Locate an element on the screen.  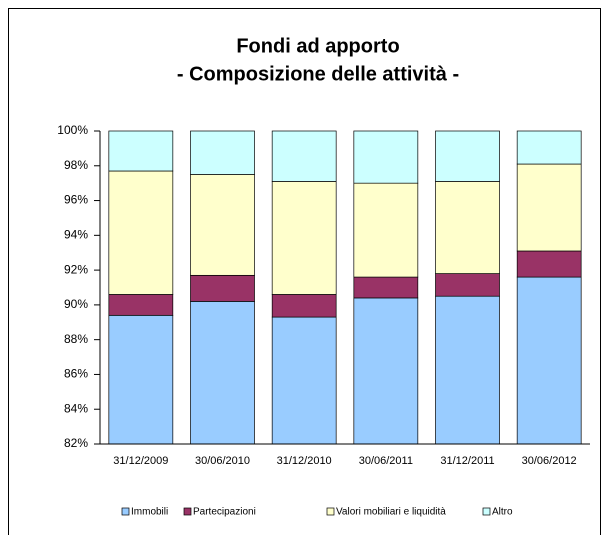
y-tick-label: 100% is located at coordinates (72, 130).